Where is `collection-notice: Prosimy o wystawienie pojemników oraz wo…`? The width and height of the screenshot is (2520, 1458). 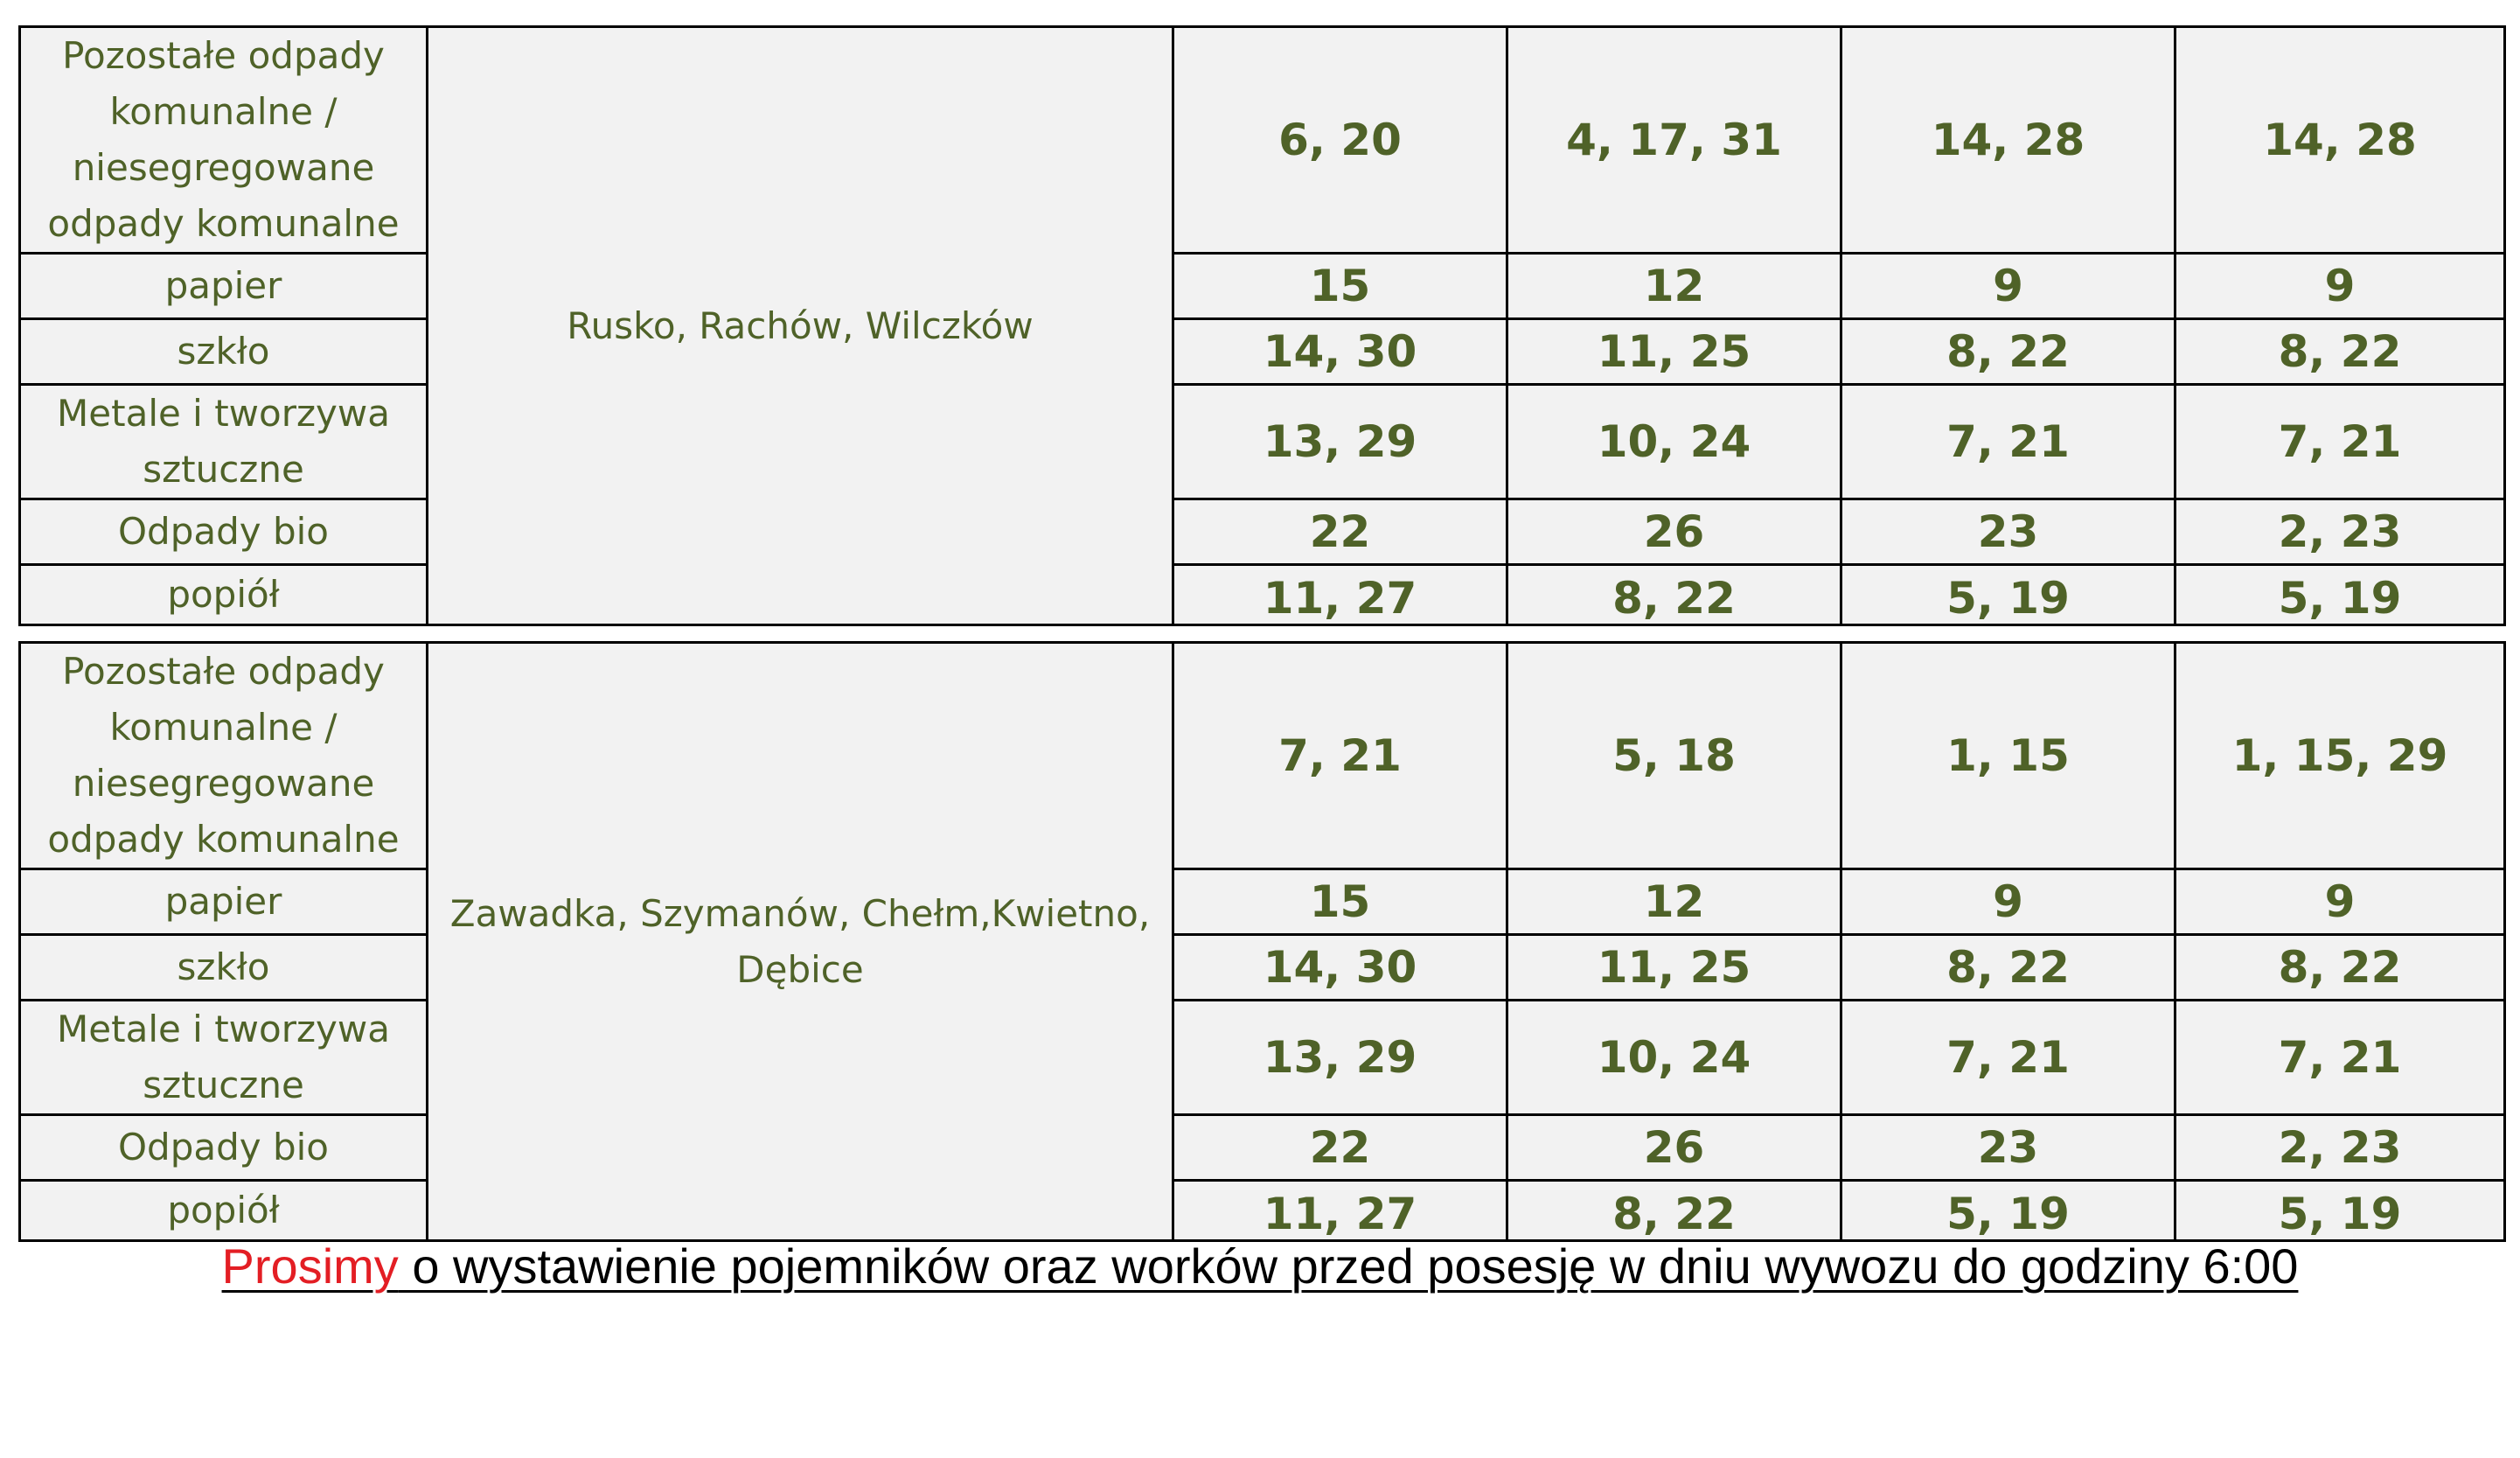 collection-notice: Prosimy o wystawienie pojemników oraz wo… is located at coordinates (1260, 1266).